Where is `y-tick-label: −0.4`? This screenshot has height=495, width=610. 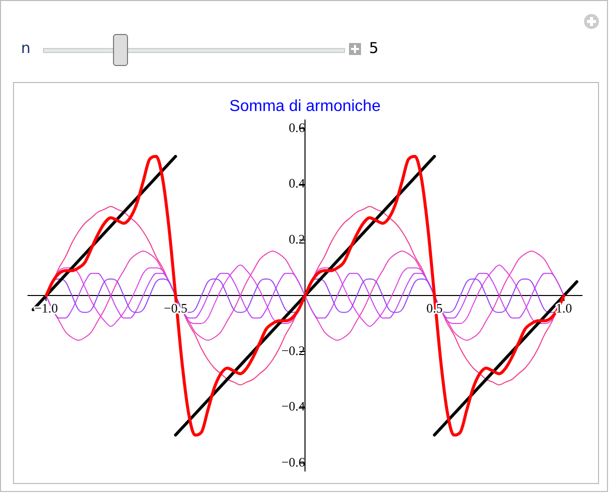 y-tick-label: −0.4 is located at coordinates (293, 406).